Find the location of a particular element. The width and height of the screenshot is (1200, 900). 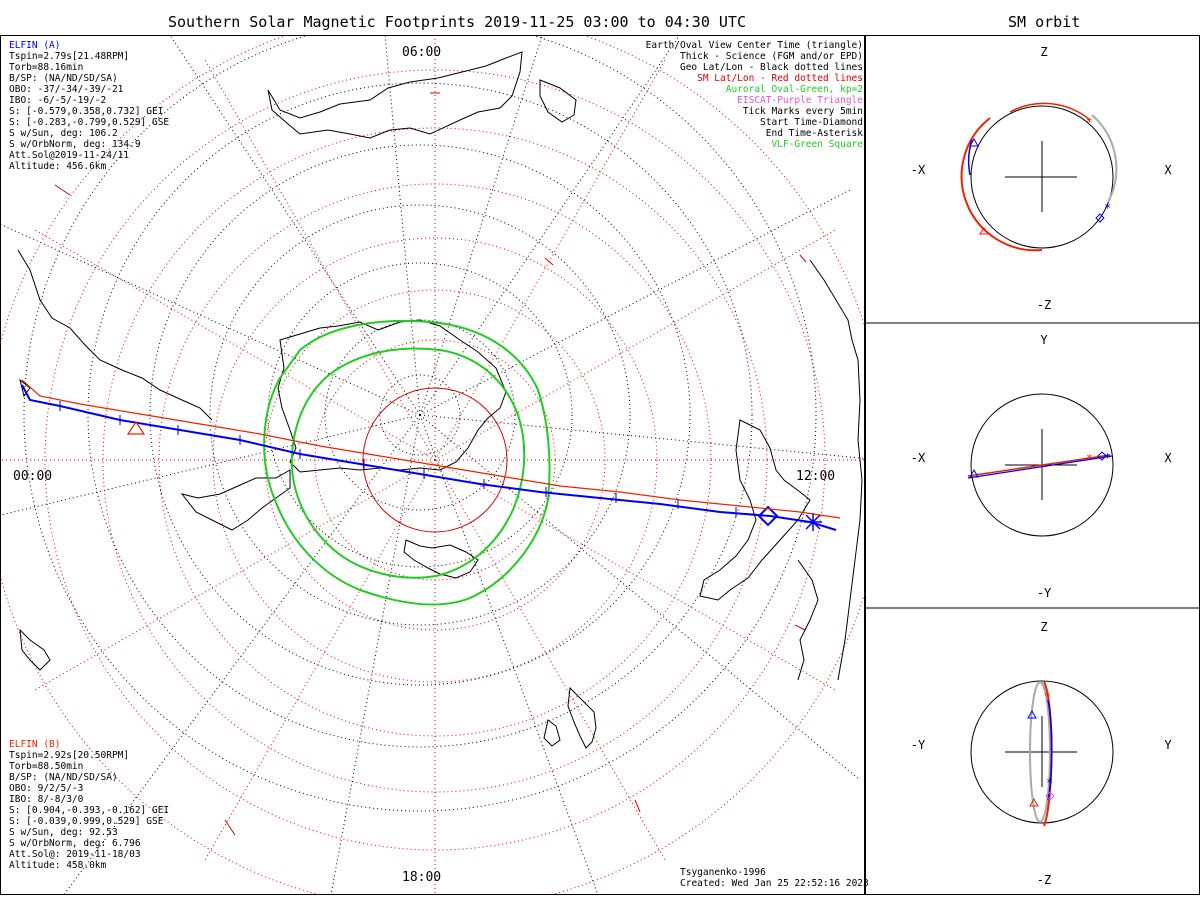

elfin-a-line: IBO: -6/-5/-19/-2 is located at coordinates (58, 100).